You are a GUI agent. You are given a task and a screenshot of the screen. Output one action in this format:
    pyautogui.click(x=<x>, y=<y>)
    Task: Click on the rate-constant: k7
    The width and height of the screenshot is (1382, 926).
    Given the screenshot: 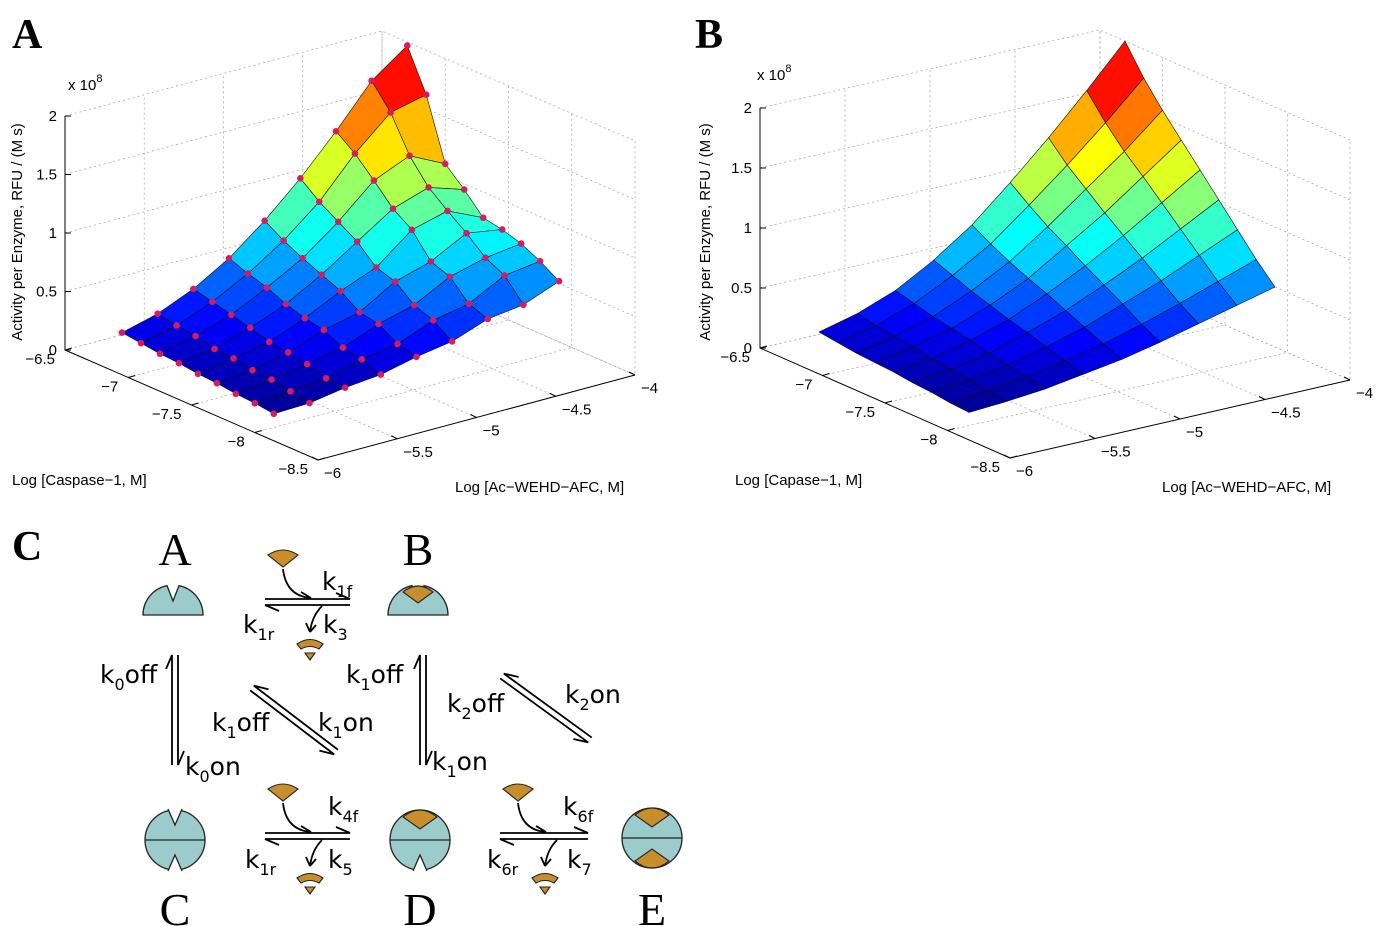 What is the action you would take?
    pyautogui.click(x=579, y=862)
    